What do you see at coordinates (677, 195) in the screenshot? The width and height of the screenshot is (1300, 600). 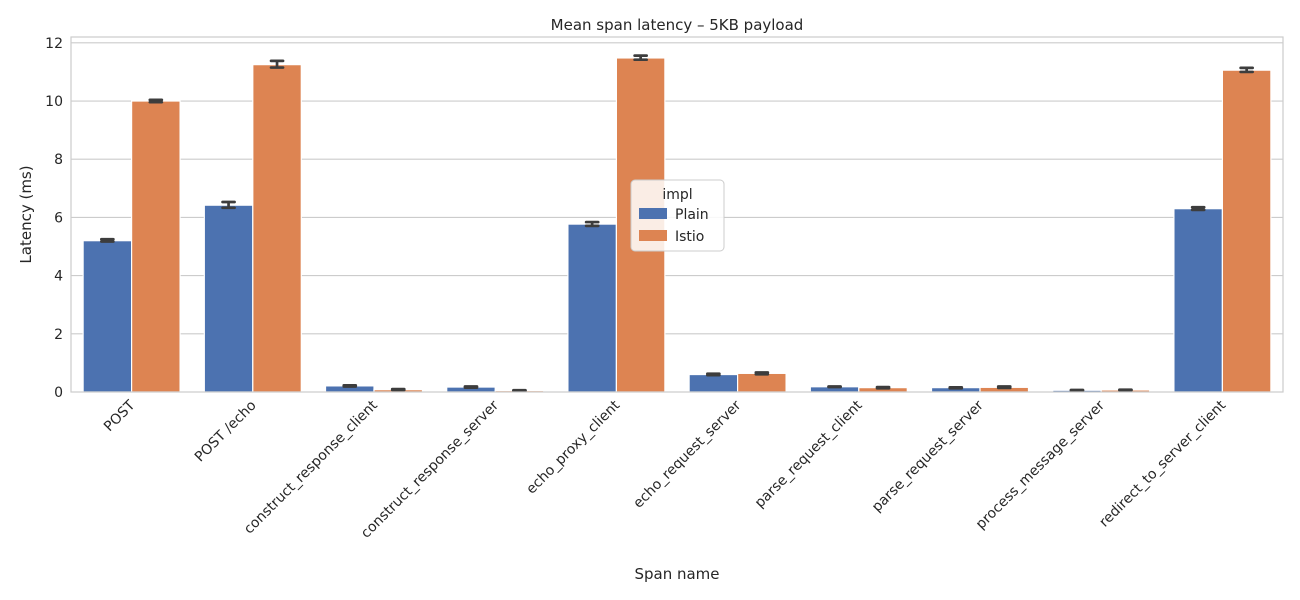 I see `legend-title: impl` at bounding box center [677, 195].